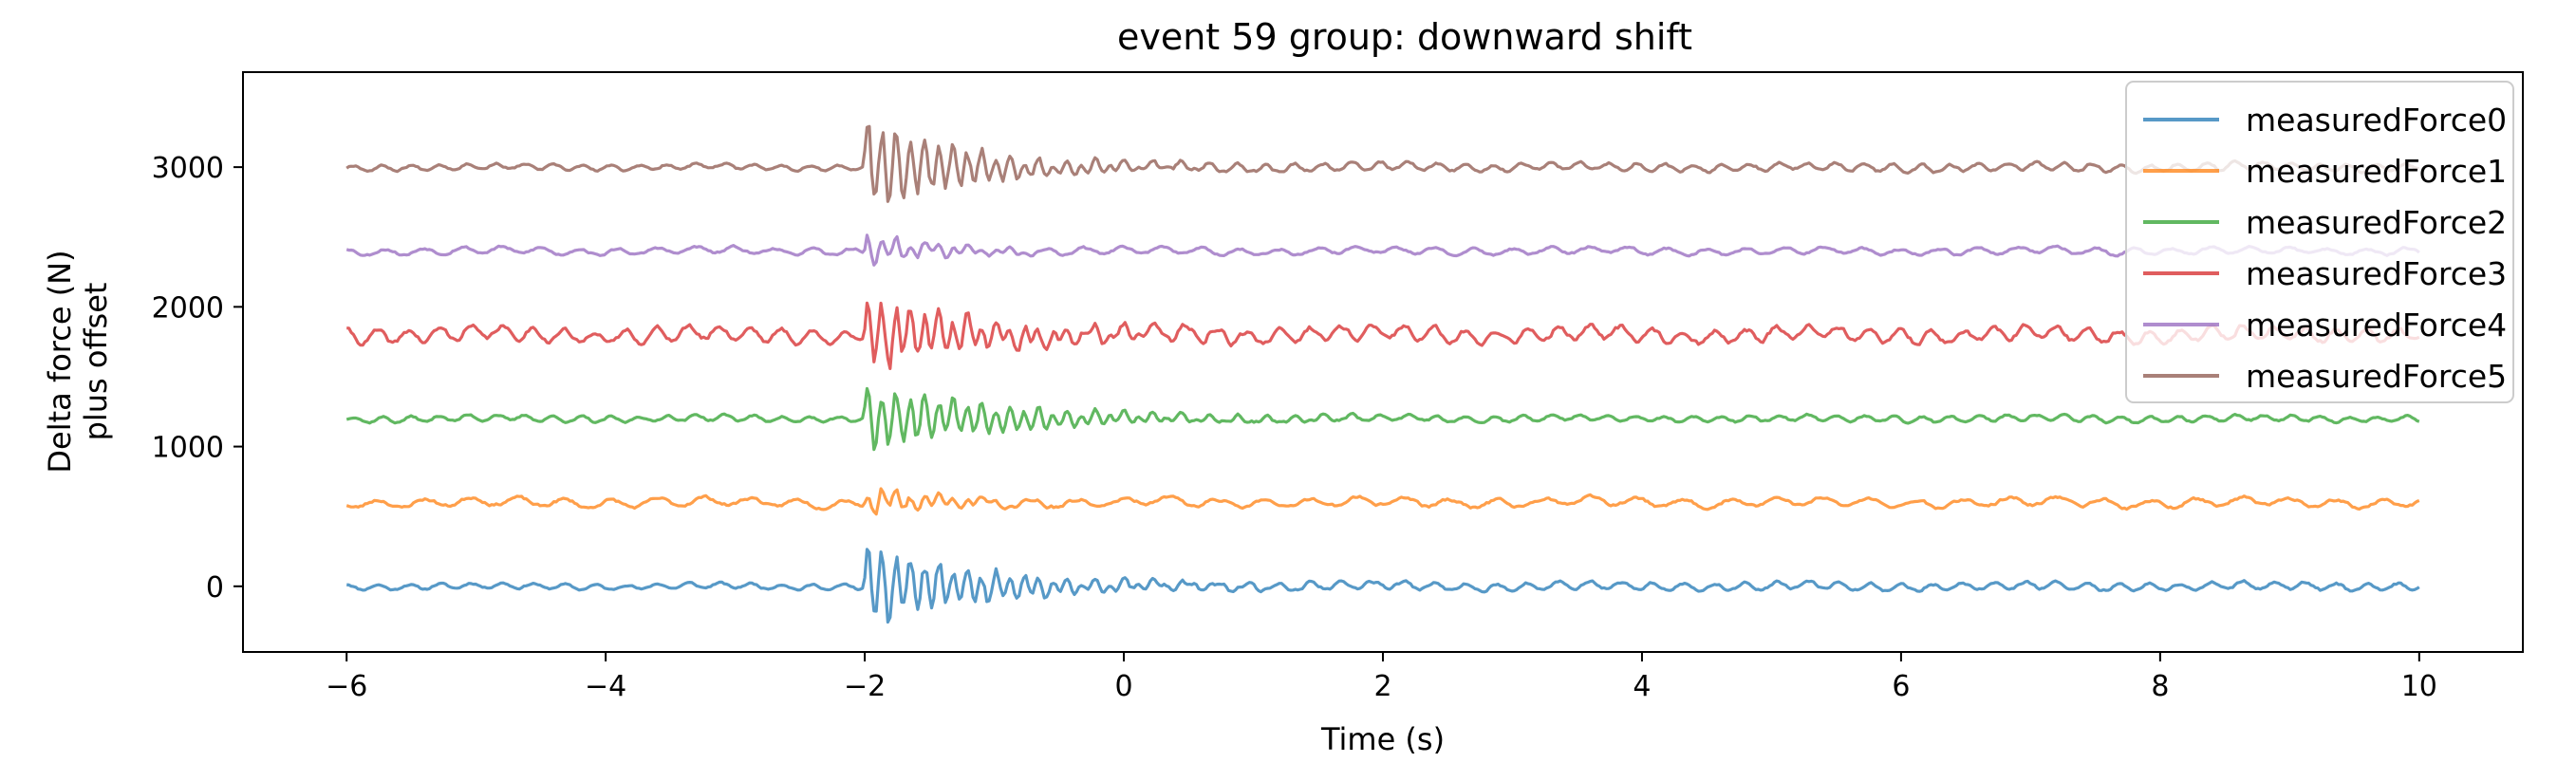  I want to click on x-tick-label: 0, so click(1123, 686).